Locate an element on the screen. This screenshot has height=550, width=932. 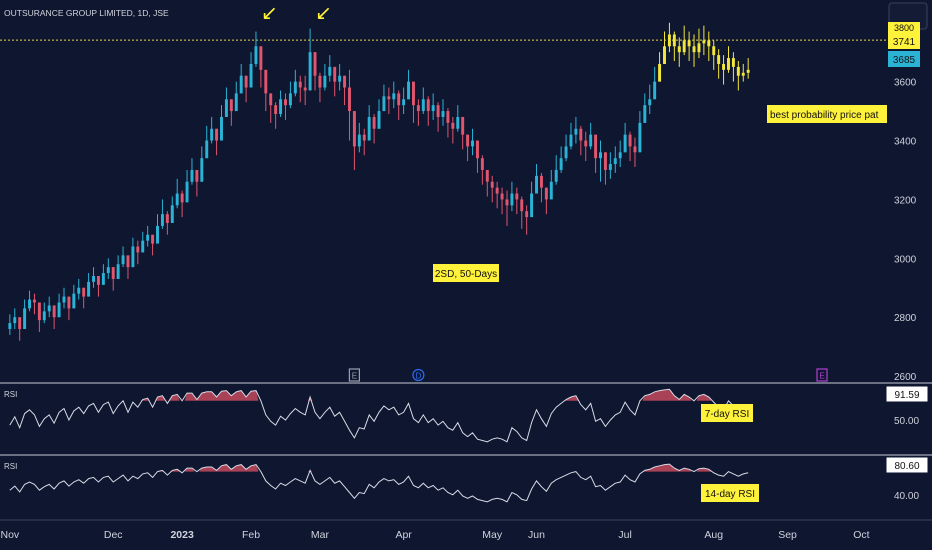
time-tick-label: Aug is located at coordinates (713, 535).